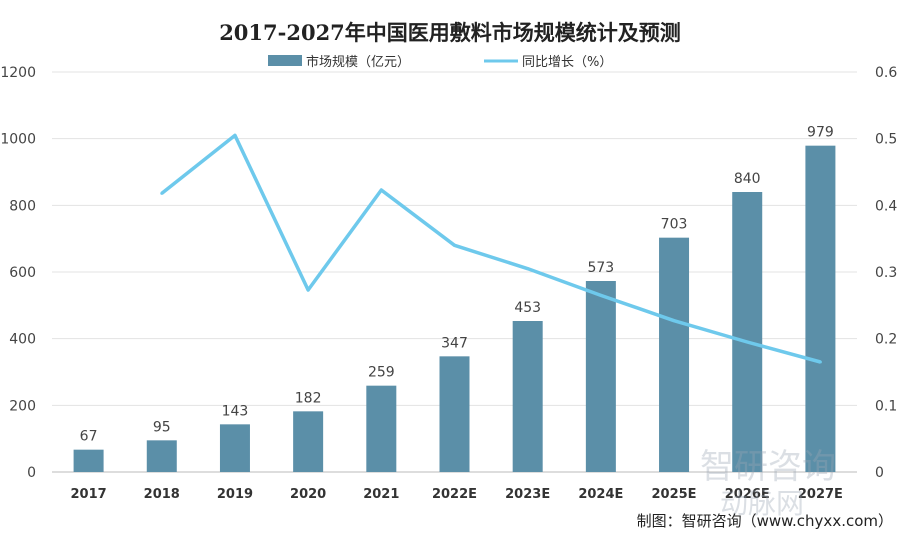 The height and width of the screenshot is (533, 900). What do you see at coordinates (454, 343) in the screenshot?
I see `bar-data-label: 347` at bounding box center [454, 343].